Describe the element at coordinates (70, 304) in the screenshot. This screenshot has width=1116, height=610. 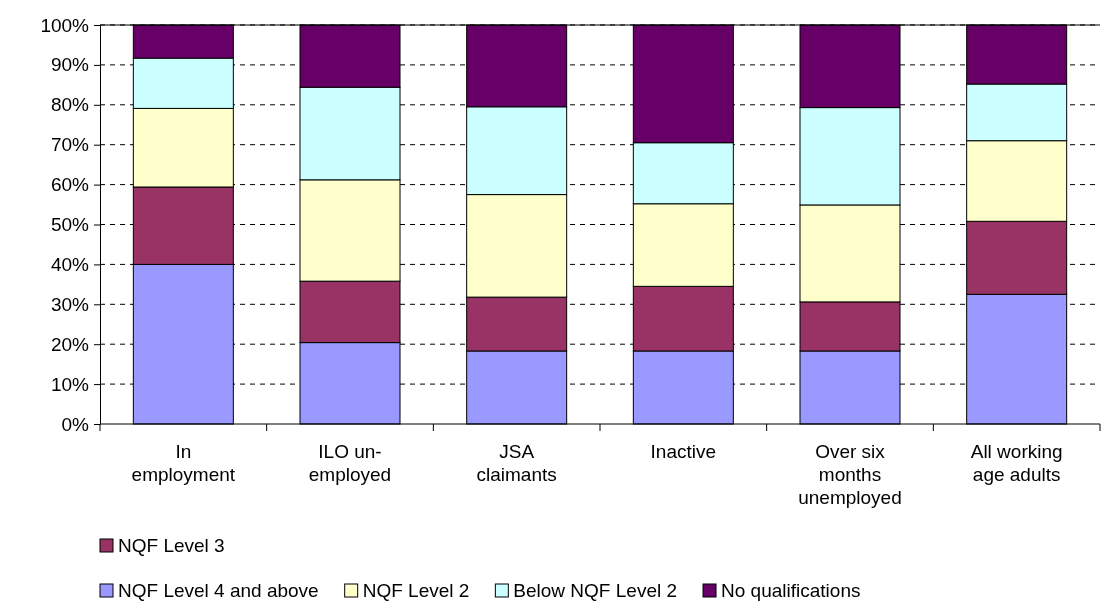
I see `y-tick-label: 30%` at that location.